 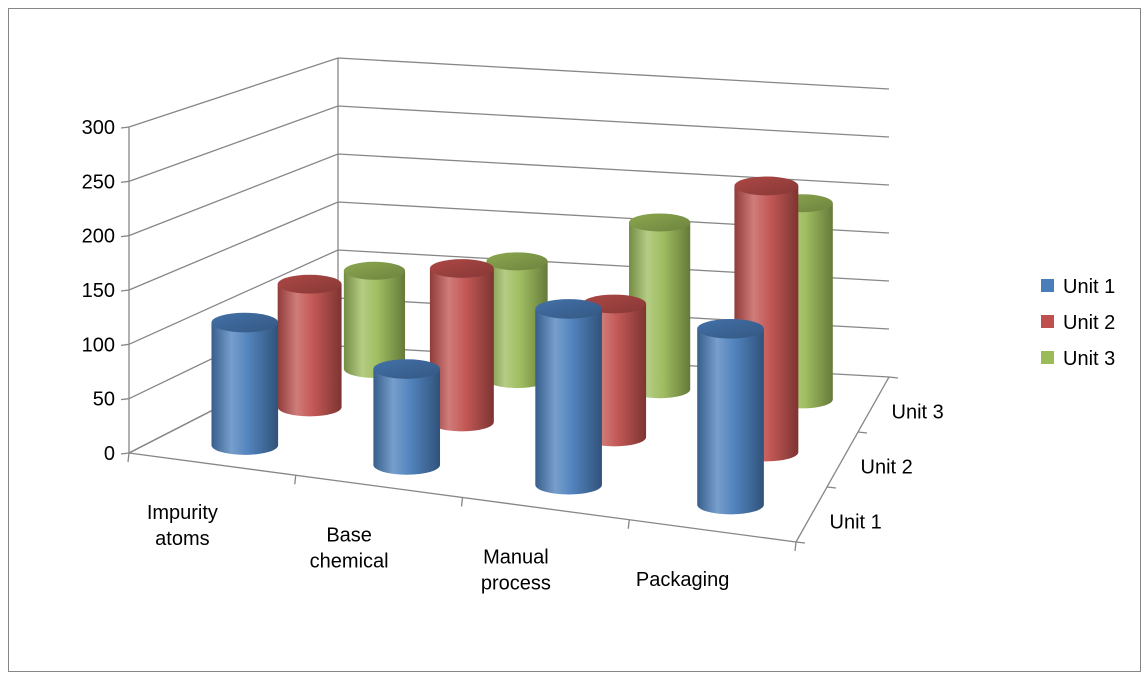 I want to click on depth-axis-labels: Unit 1 Unit 2 Unit 3, so click(x=869, y=460).